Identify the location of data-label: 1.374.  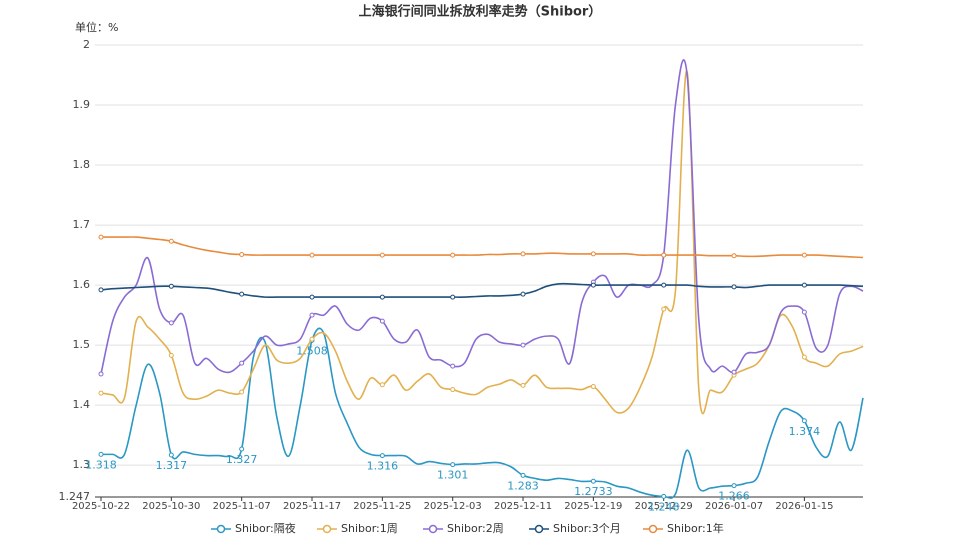
(805, 431).